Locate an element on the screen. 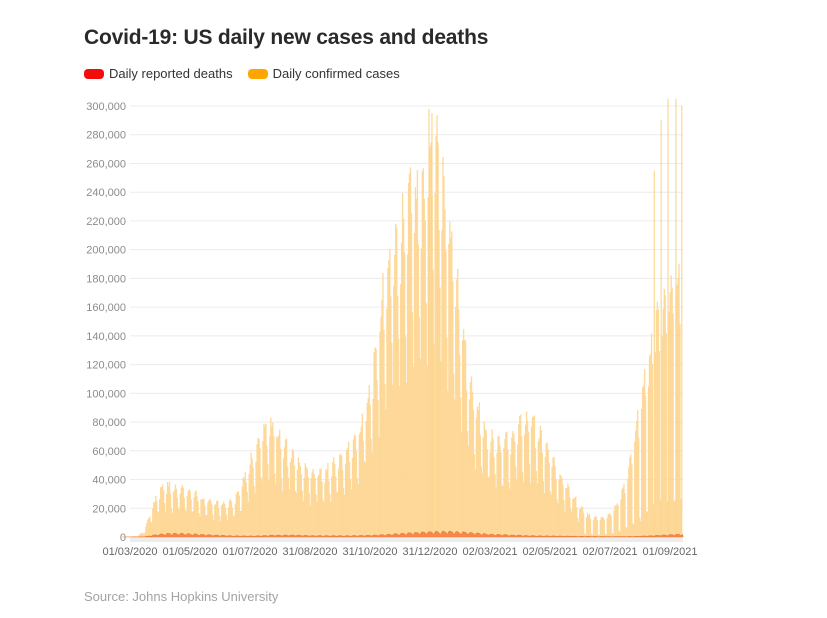 The height and width of the screenshot is (618, 827). legend-item-cases: Daily confirmed cases is located at coordinates (323, 73).